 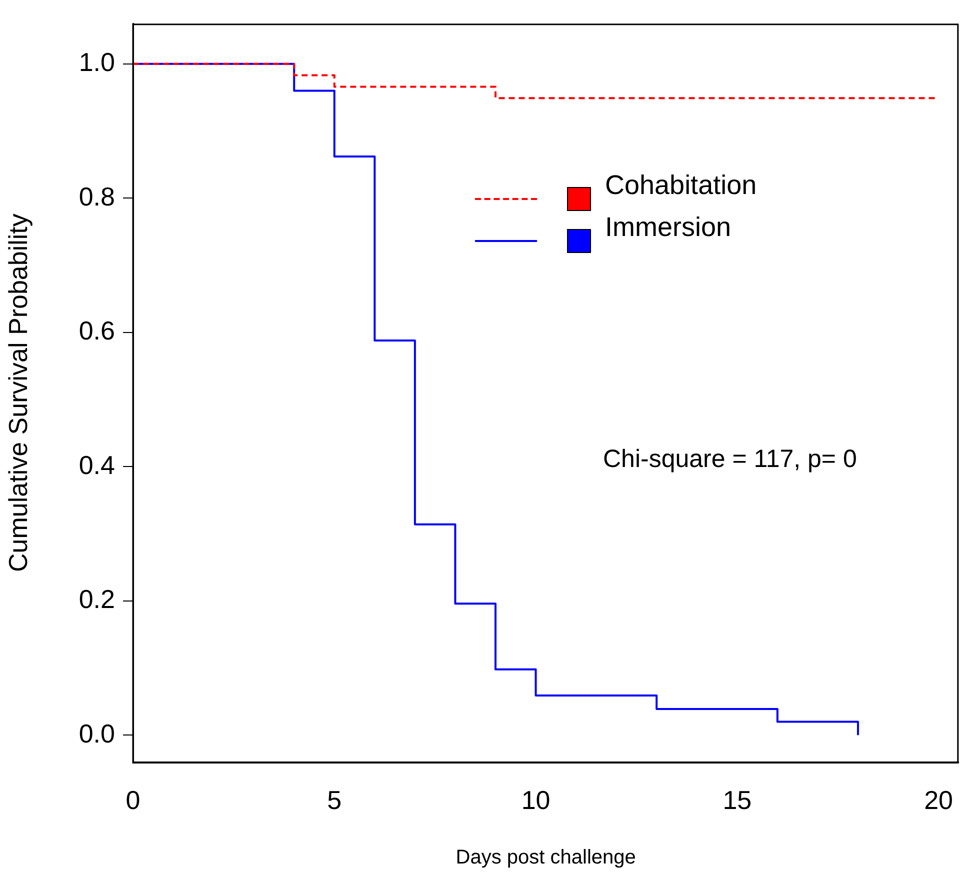 What do you see at coordinates (133, 799) in the screenshot?
I see `x-tick-label: 0` at bounding box center [133, 799].